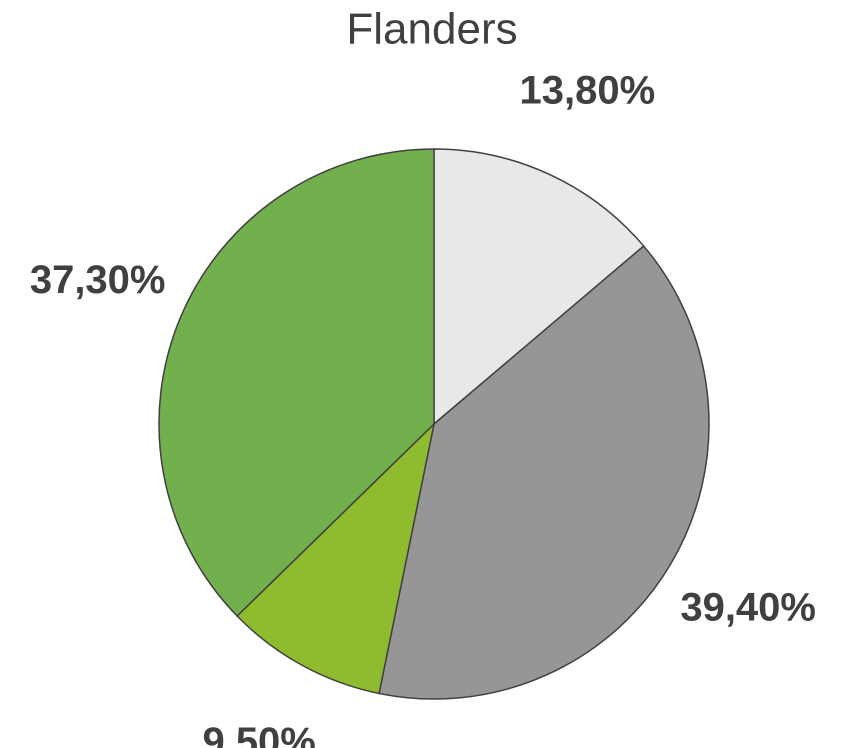 The image size is (852, 748). I want to click on chart-title: Flanders, so click(431, 29).